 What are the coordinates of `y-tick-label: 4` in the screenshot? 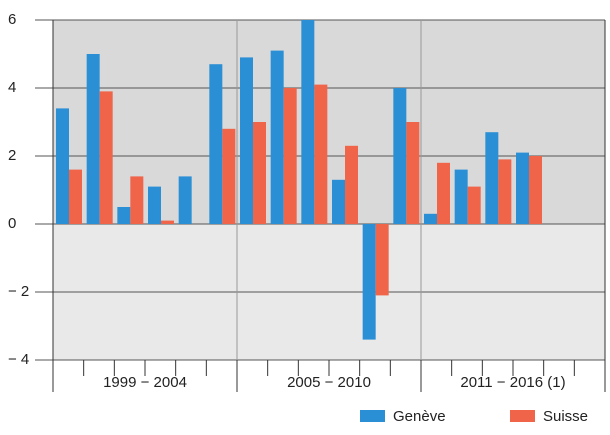 It's located at (12, 87).